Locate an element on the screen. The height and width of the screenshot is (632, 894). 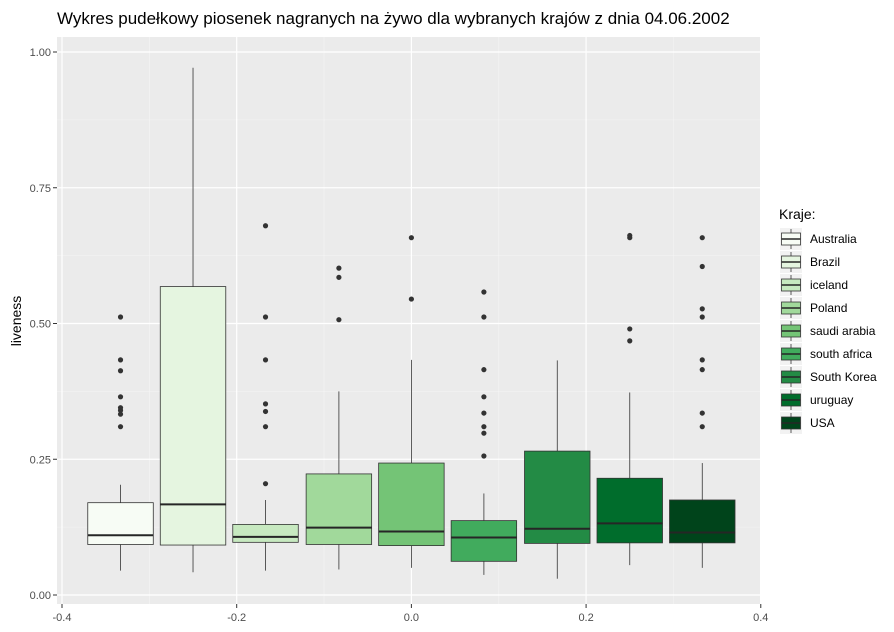
legend-label: uruguay is located at coordinates (831, 400).